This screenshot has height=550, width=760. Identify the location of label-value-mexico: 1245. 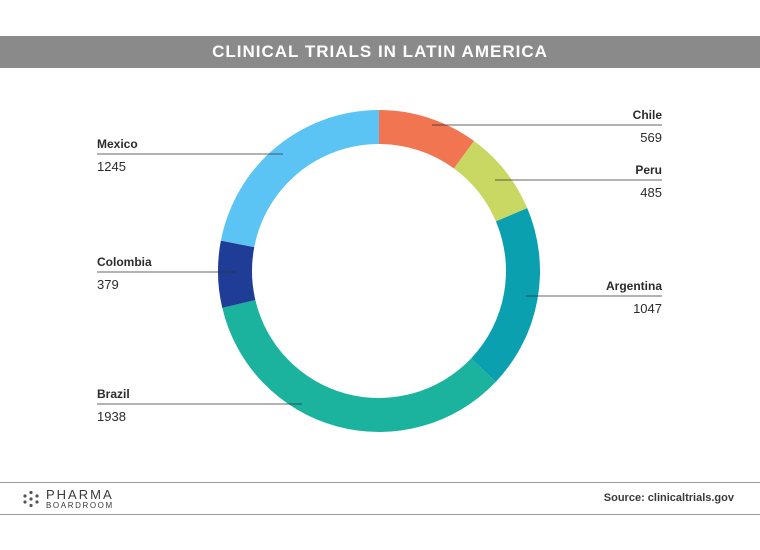
(111, 166).